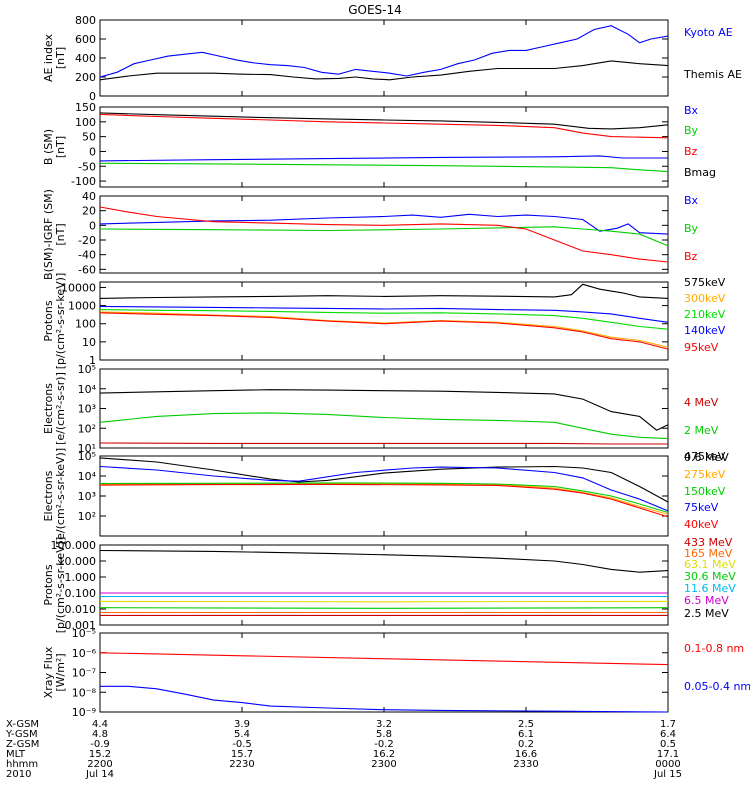  Describe the element at coordinates (85, 58) in the screenshot. I see `y-tick-label: 400` at that location.